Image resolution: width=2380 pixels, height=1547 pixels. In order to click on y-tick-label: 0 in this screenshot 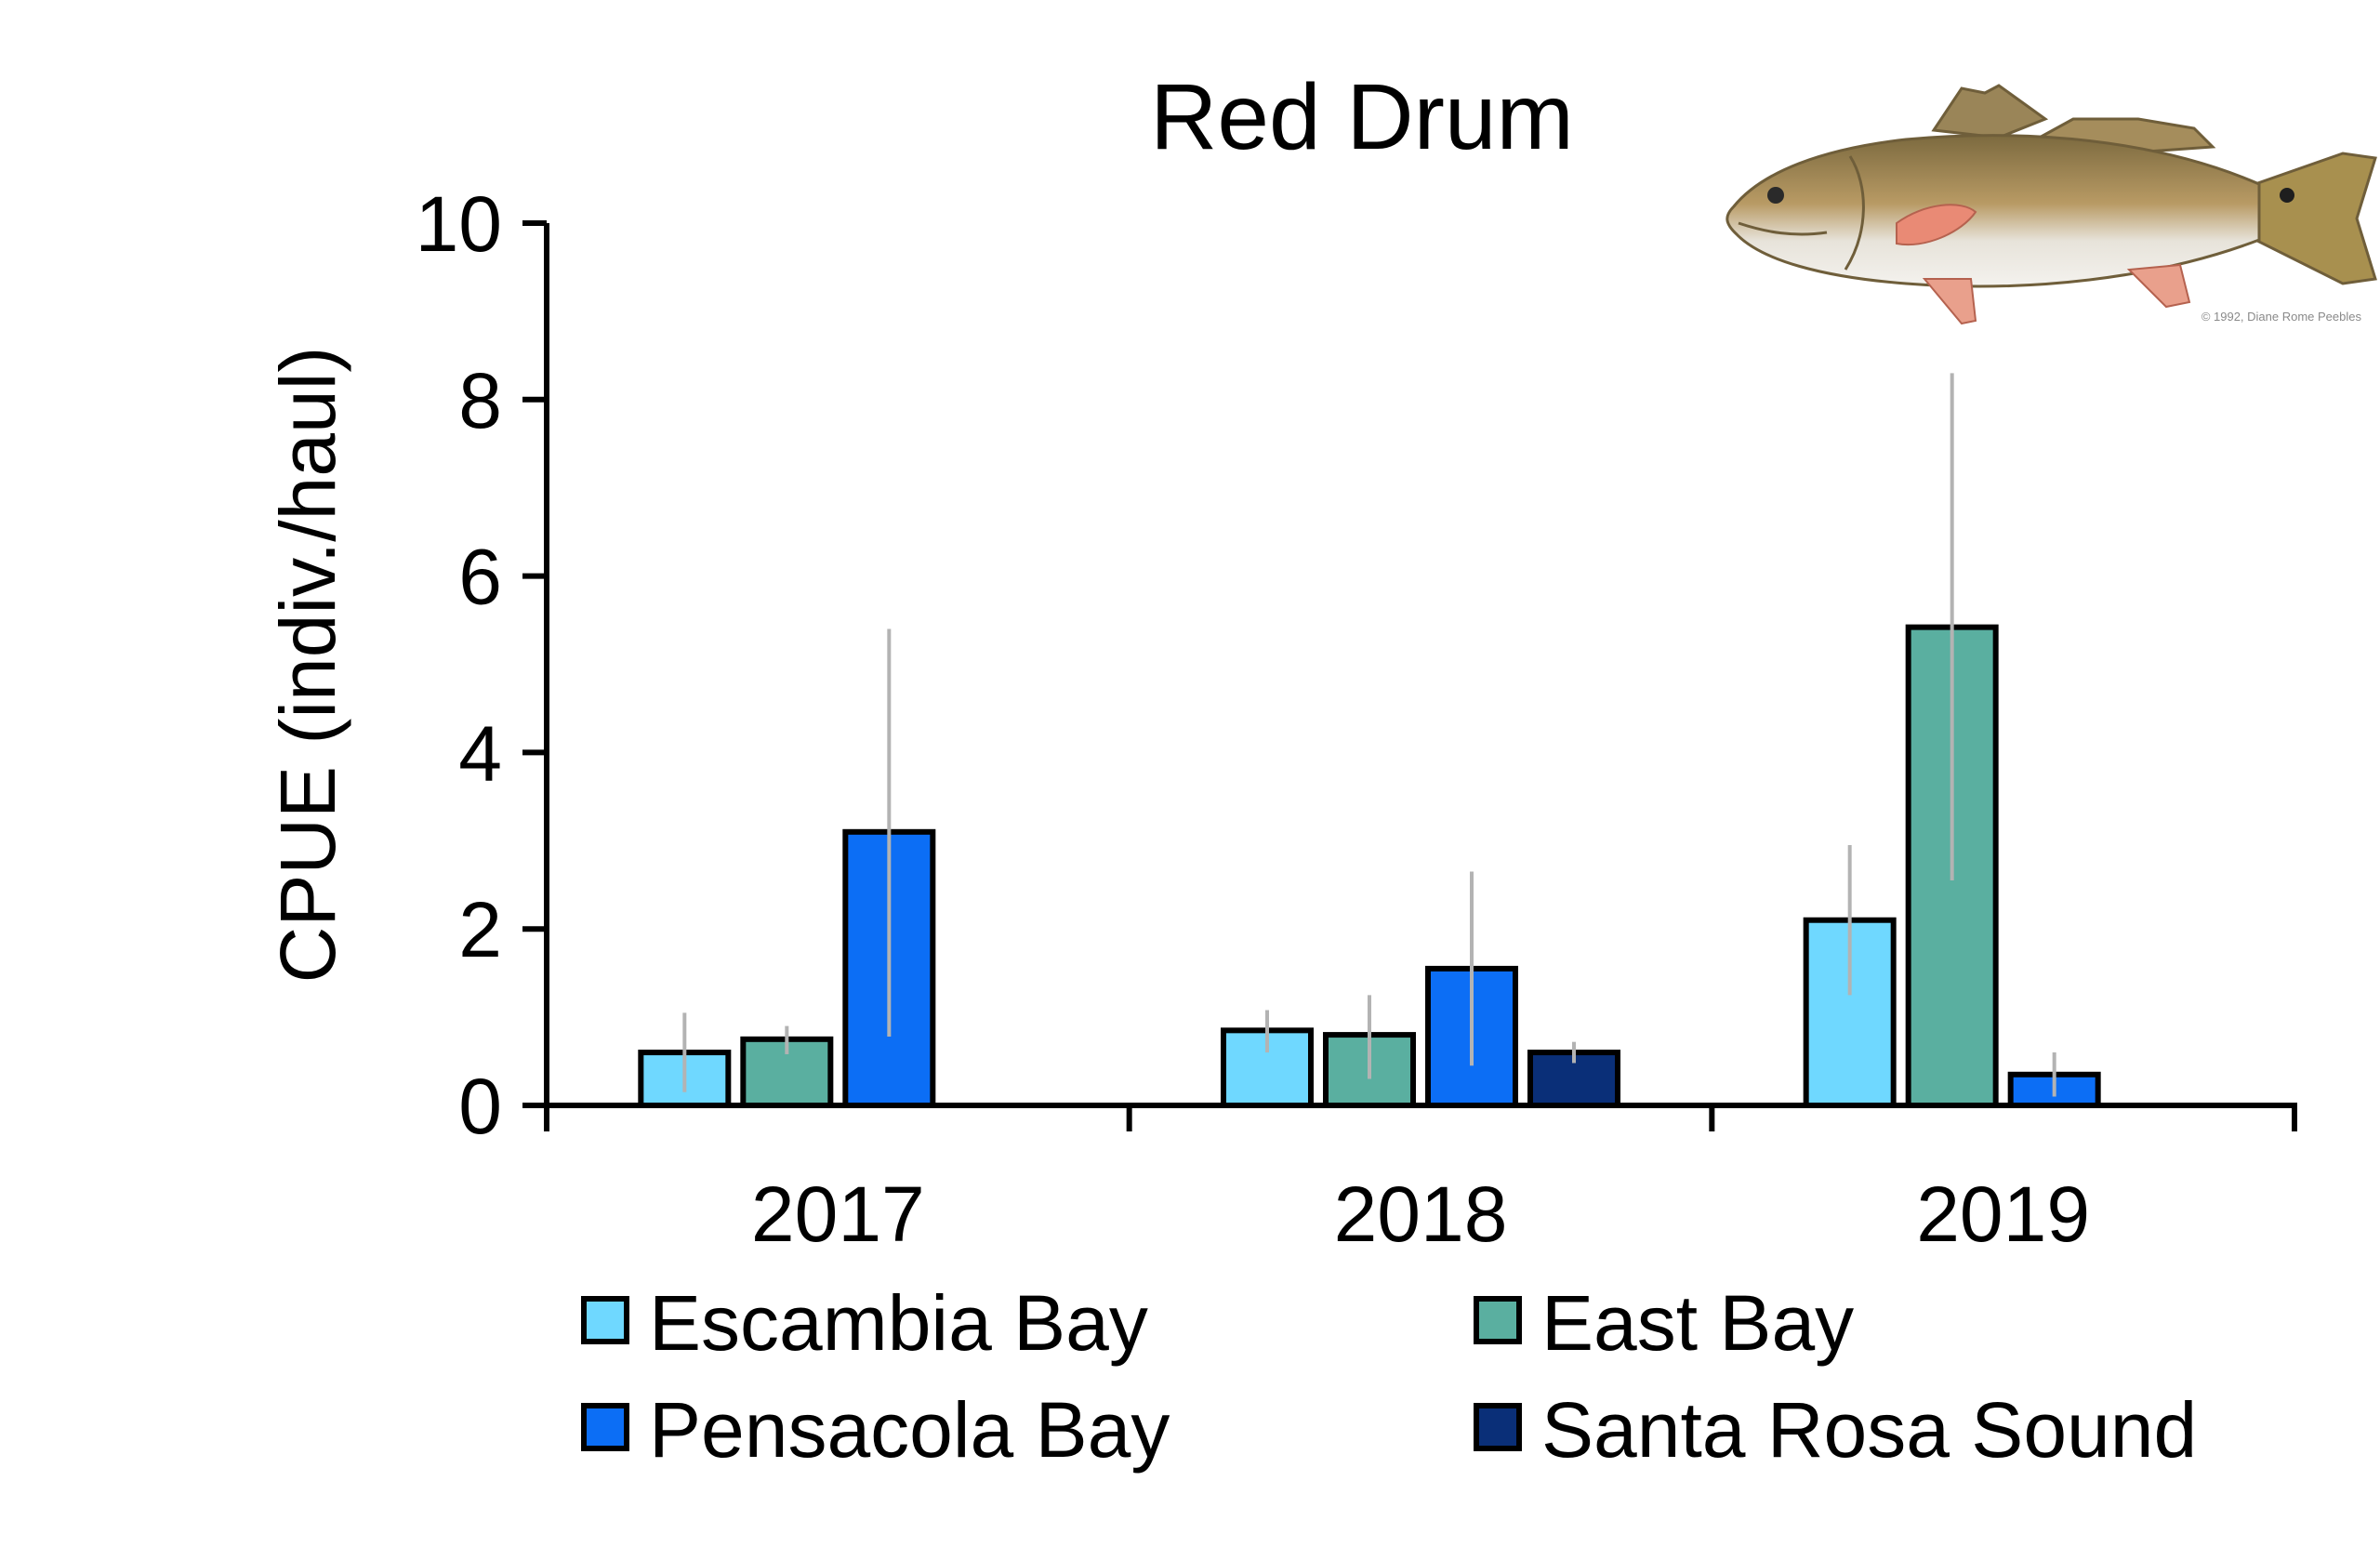, I will do `click(480, 1106)`.